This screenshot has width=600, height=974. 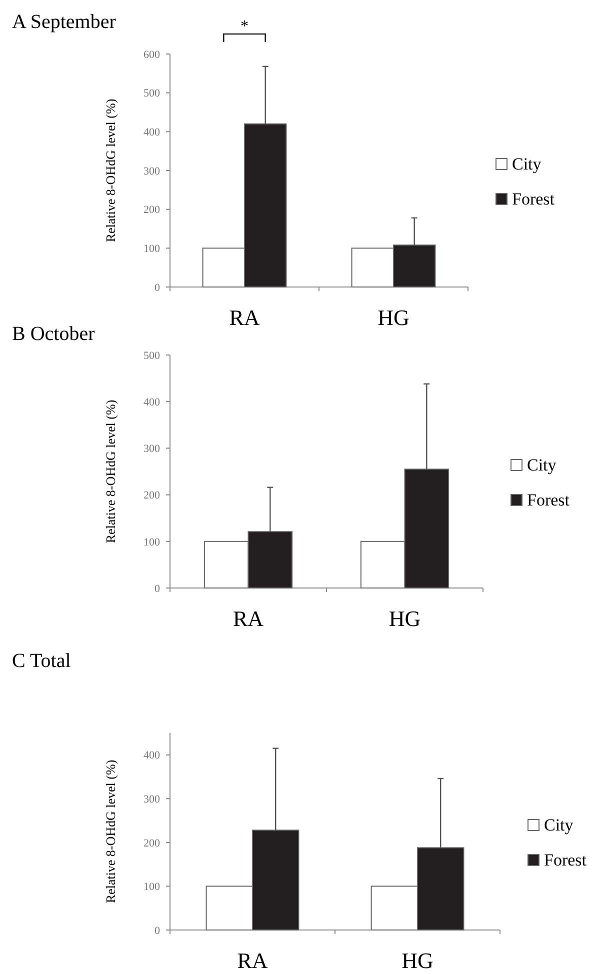 I want to click on y-tick-label: 600, so click(x=152, y=54).